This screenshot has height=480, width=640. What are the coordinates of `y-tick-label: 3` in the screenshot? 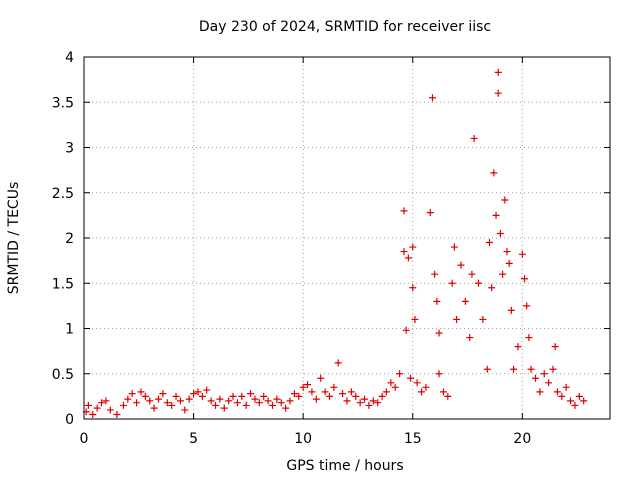 It's located at (69, 149).